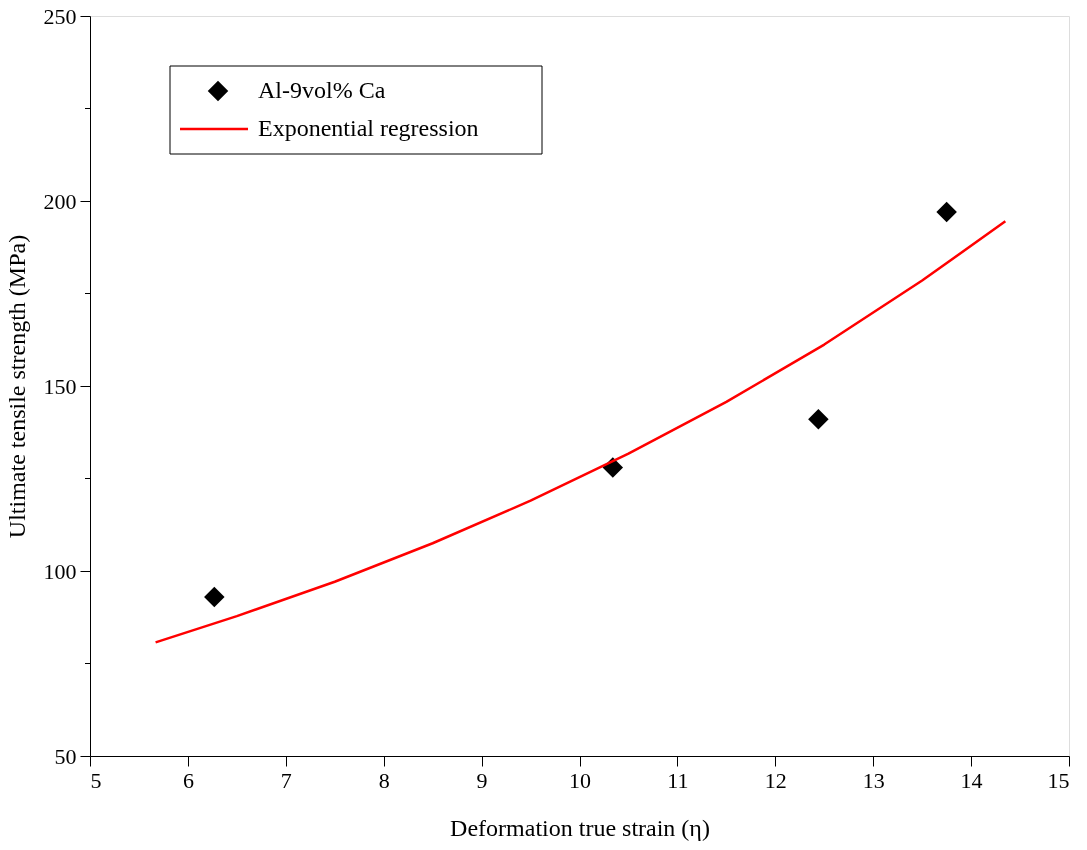  What do you see at coordinates (775, 780) in the screenshot?
I see `x-tick-label: 12` at bounding box center [775, 780].